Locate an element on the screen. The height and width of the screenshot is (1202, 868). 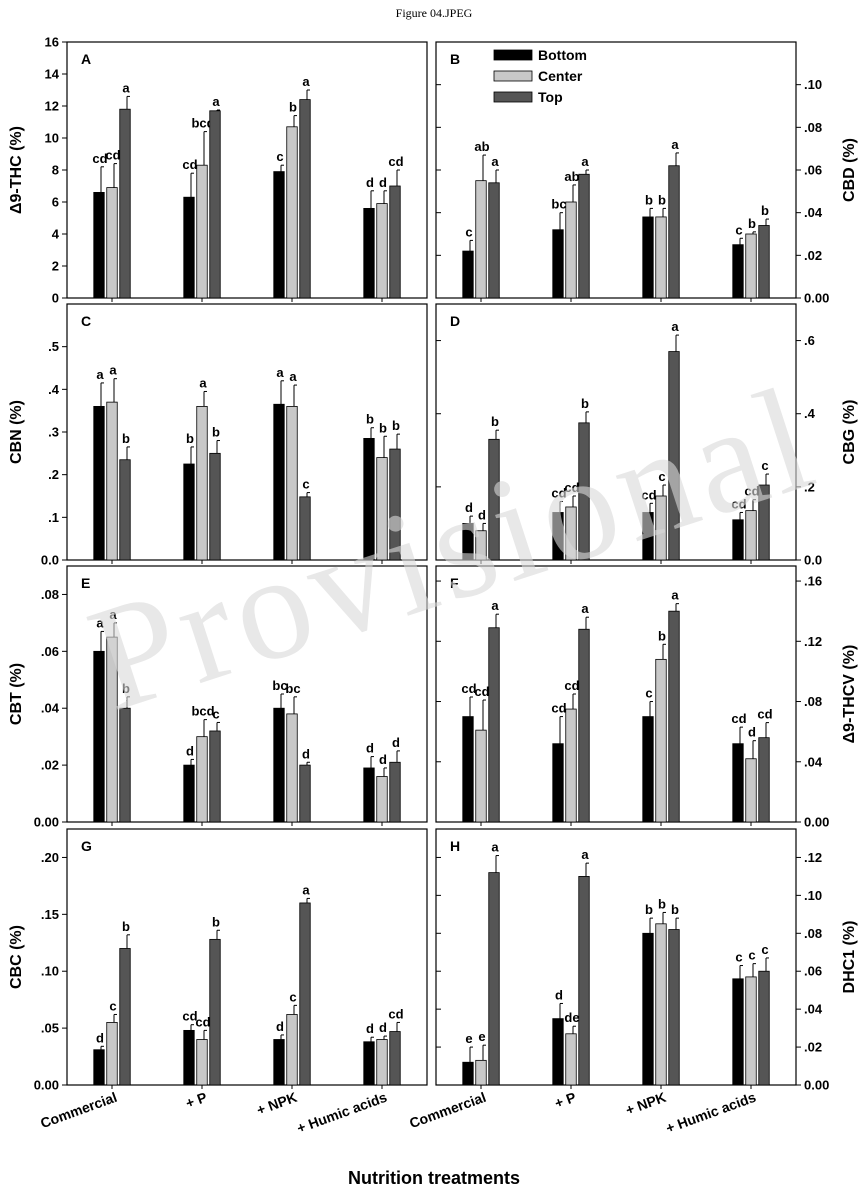
y-tick-label: .15 is located at coordinates (50, 914).